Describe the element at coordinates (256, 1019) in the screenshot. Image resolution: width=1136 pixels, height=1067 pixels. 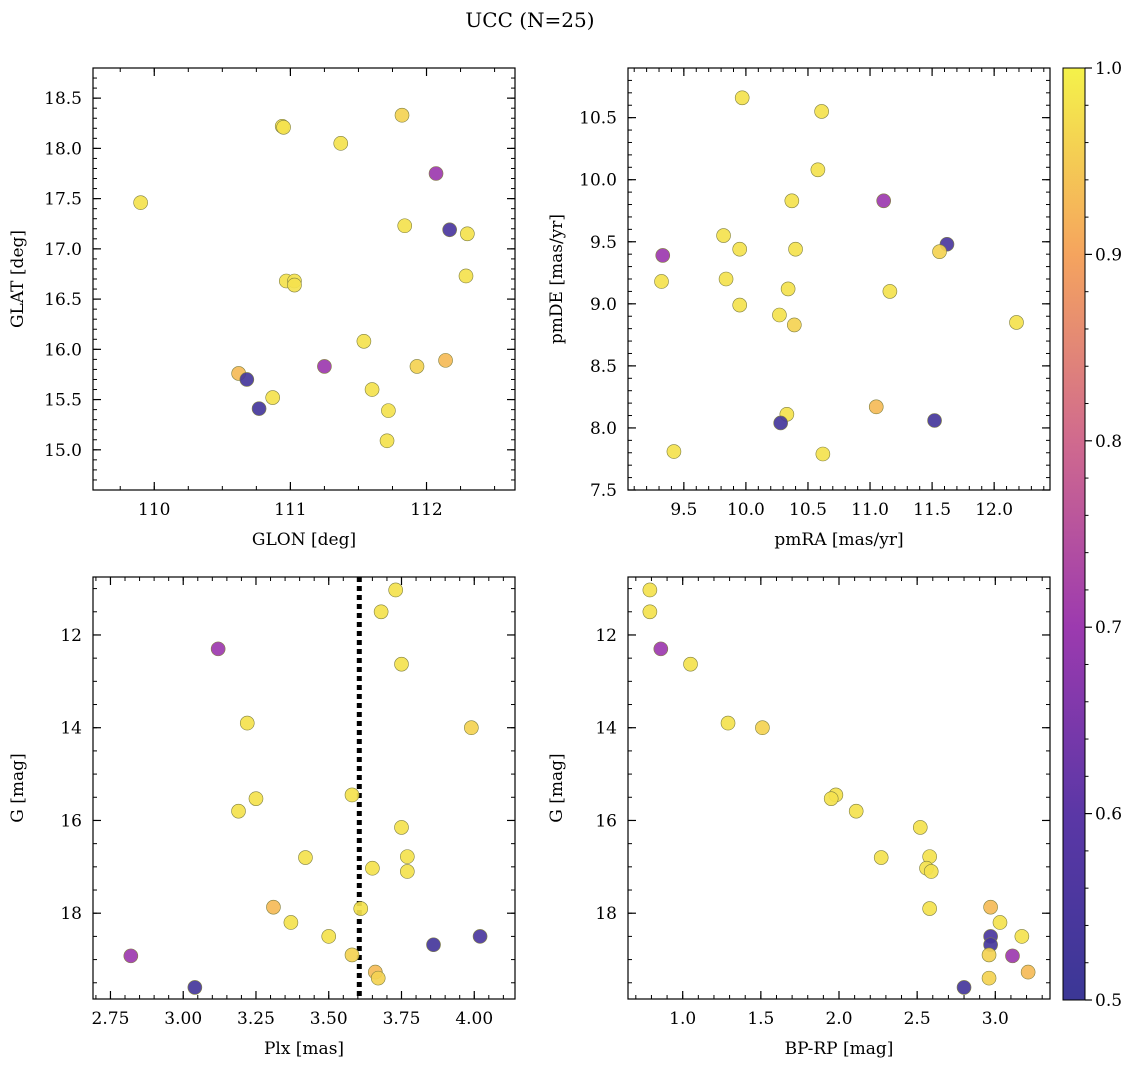
I see `x-tick-label: 3.25` at that location.